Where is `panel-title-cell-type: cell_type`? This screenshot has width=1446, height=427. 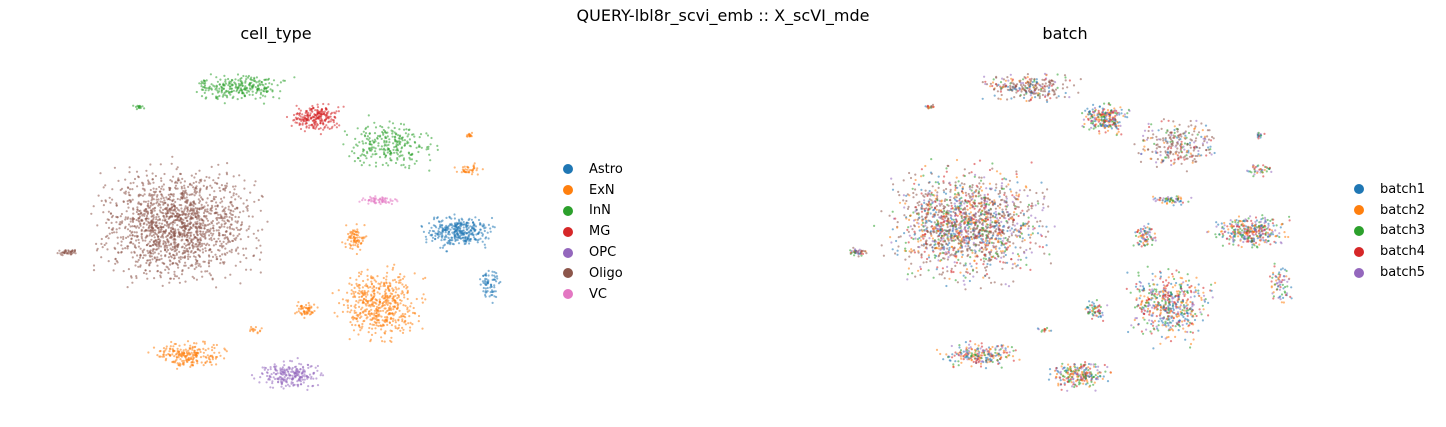 panel-title-cell-type: cell_type is located at coordinates (276, 33).